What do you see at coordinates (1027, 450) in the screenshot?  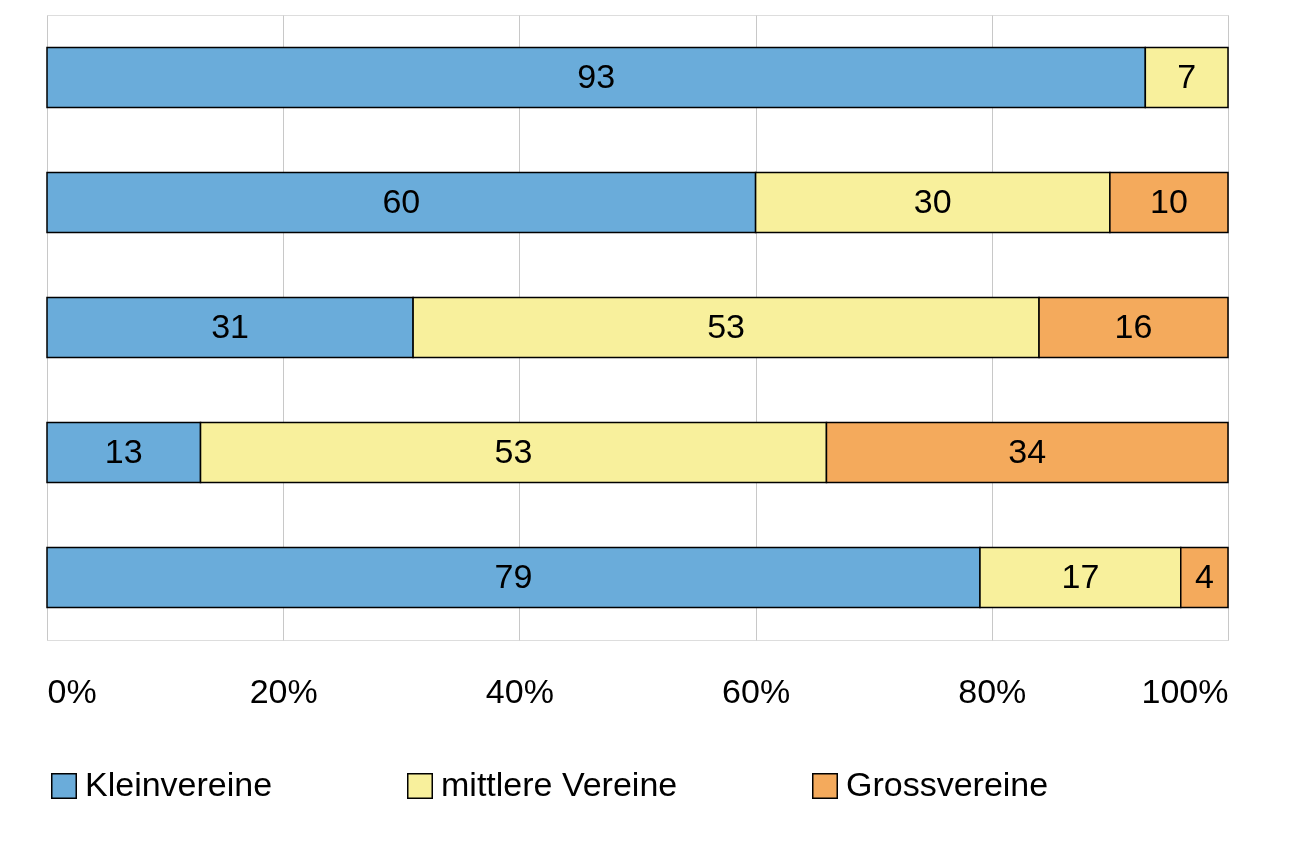 I see `data-label: 34` at bounding box center [1027, 450].